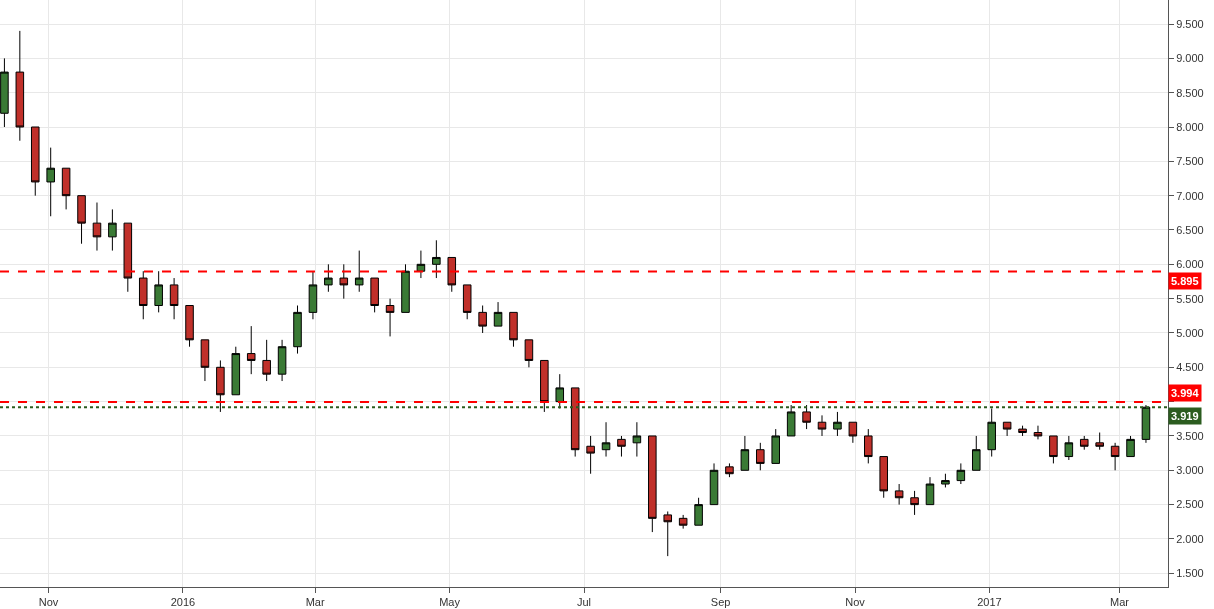  Describe the element at coordinates (183, 602) in the screenshot. I see `x-tick-label: 2016` at that location.